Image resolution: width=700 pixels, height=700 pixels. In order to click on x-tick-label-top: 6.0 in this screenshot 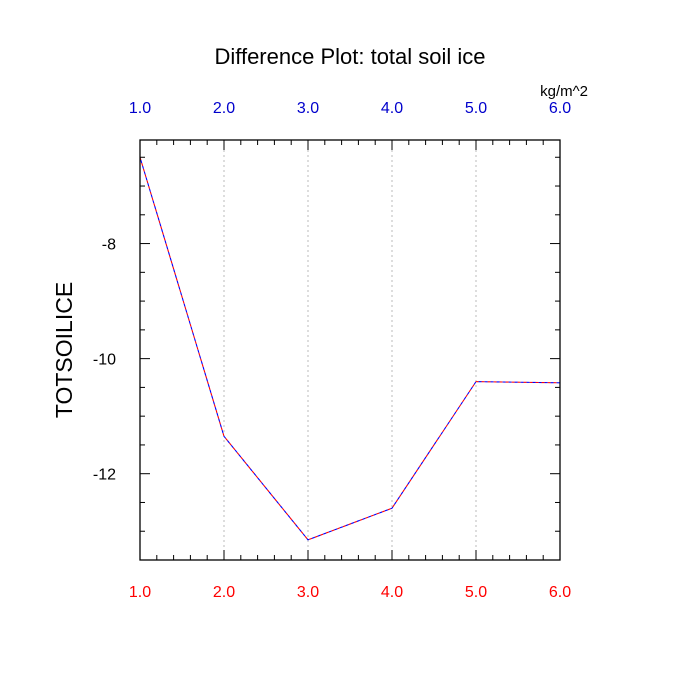, I will do `click(560, 108)`.